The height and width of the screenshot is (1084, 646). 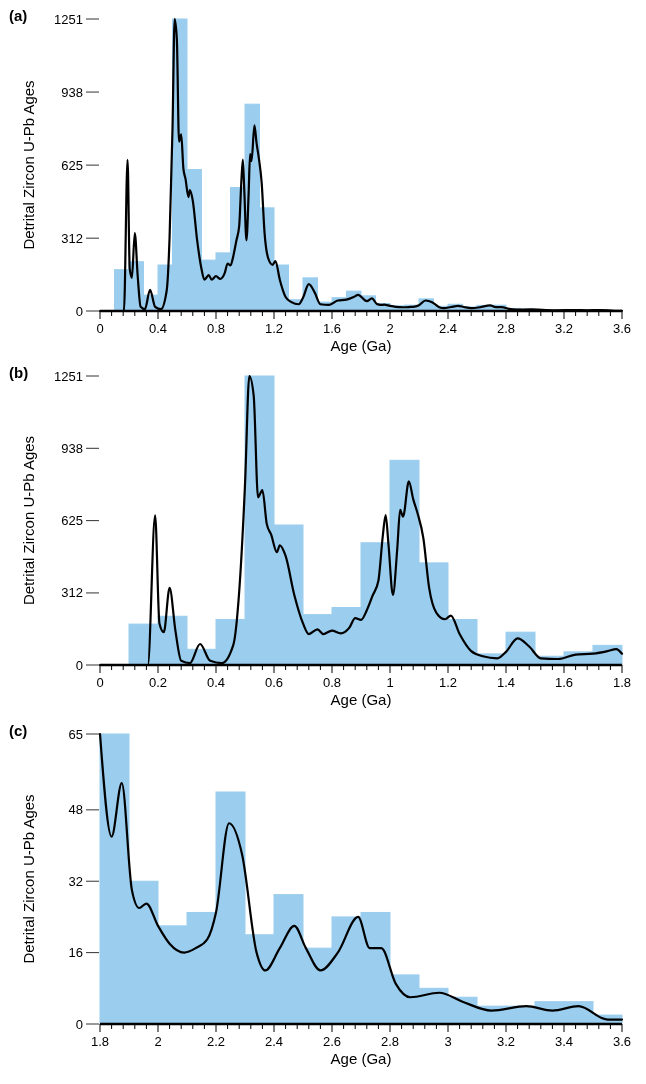 What do you see at coordinates (75, 734) in the screenshot?
I see `y-tick-label: 65` at bounding box center [75, 734].